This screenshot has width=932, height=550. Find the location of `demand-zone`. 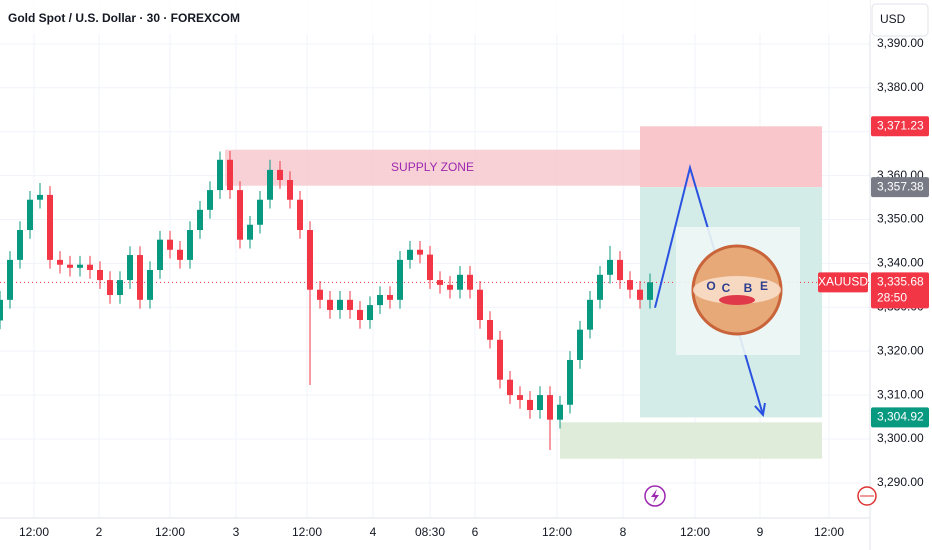

demand-zone is located at coordinates (691, 440).